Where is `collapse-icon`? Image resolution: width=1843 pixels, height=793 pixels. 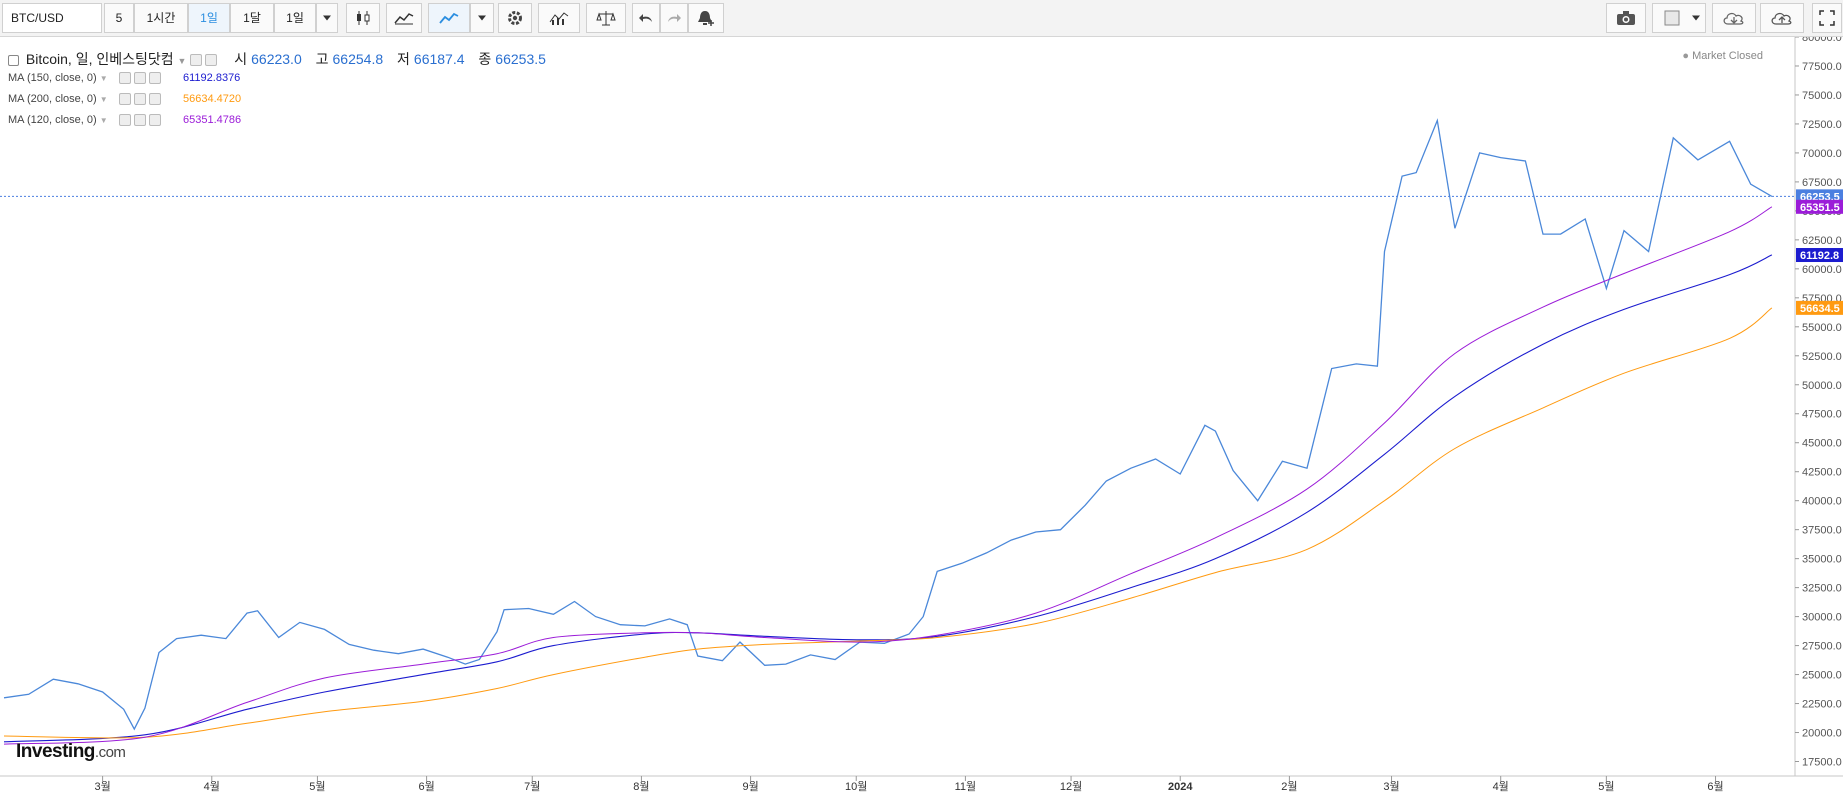 collapse-icon is located at coordinates (13, 60).